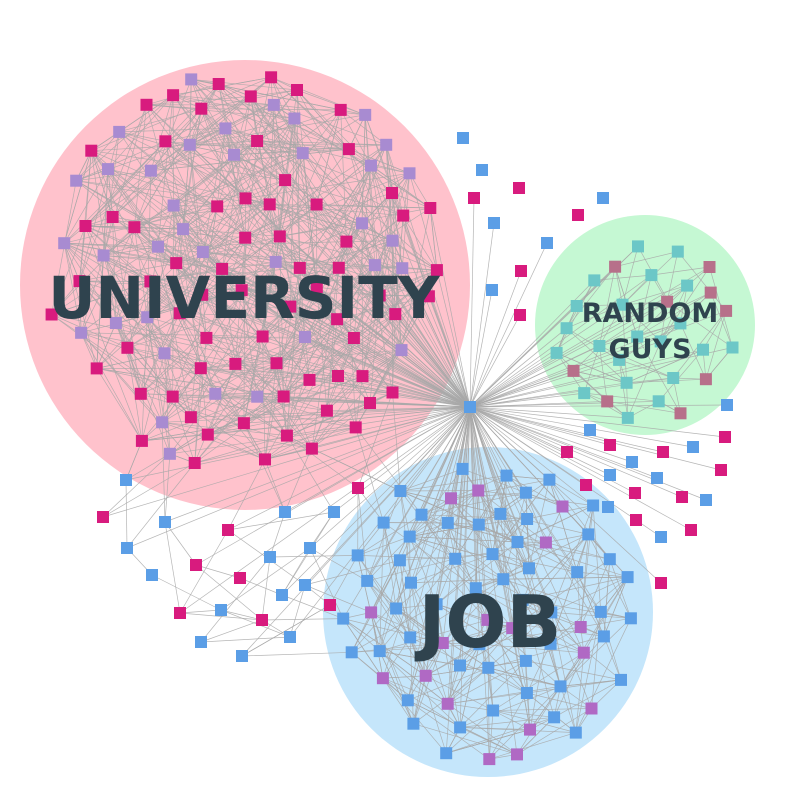 The height and width of the screenshot is (800, 800). I want to click on job-label: JOB, so click(488, 622).